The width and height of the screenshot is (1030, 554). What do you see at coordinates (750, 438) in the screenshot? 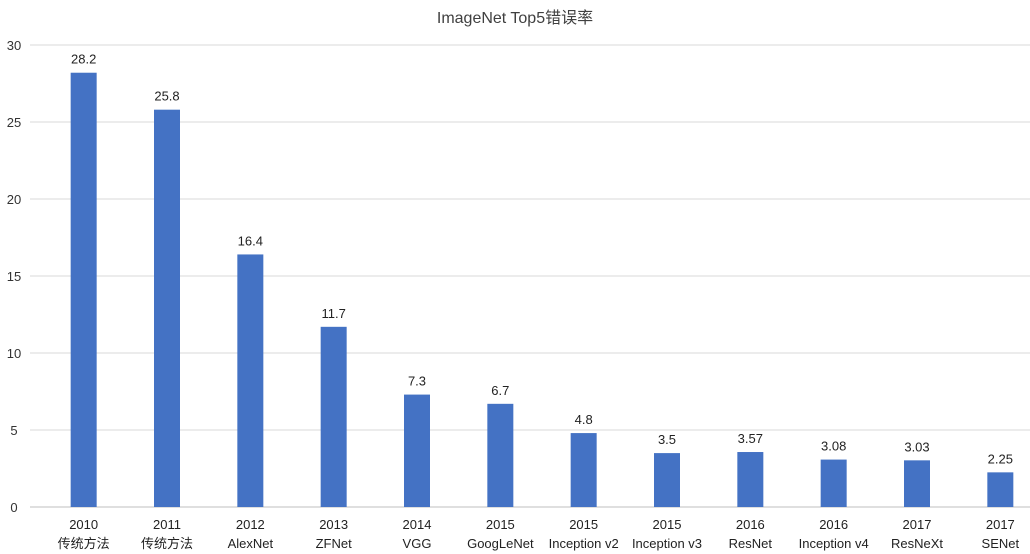
I see `data-label: 3.57` at bounding box center [750, 438].